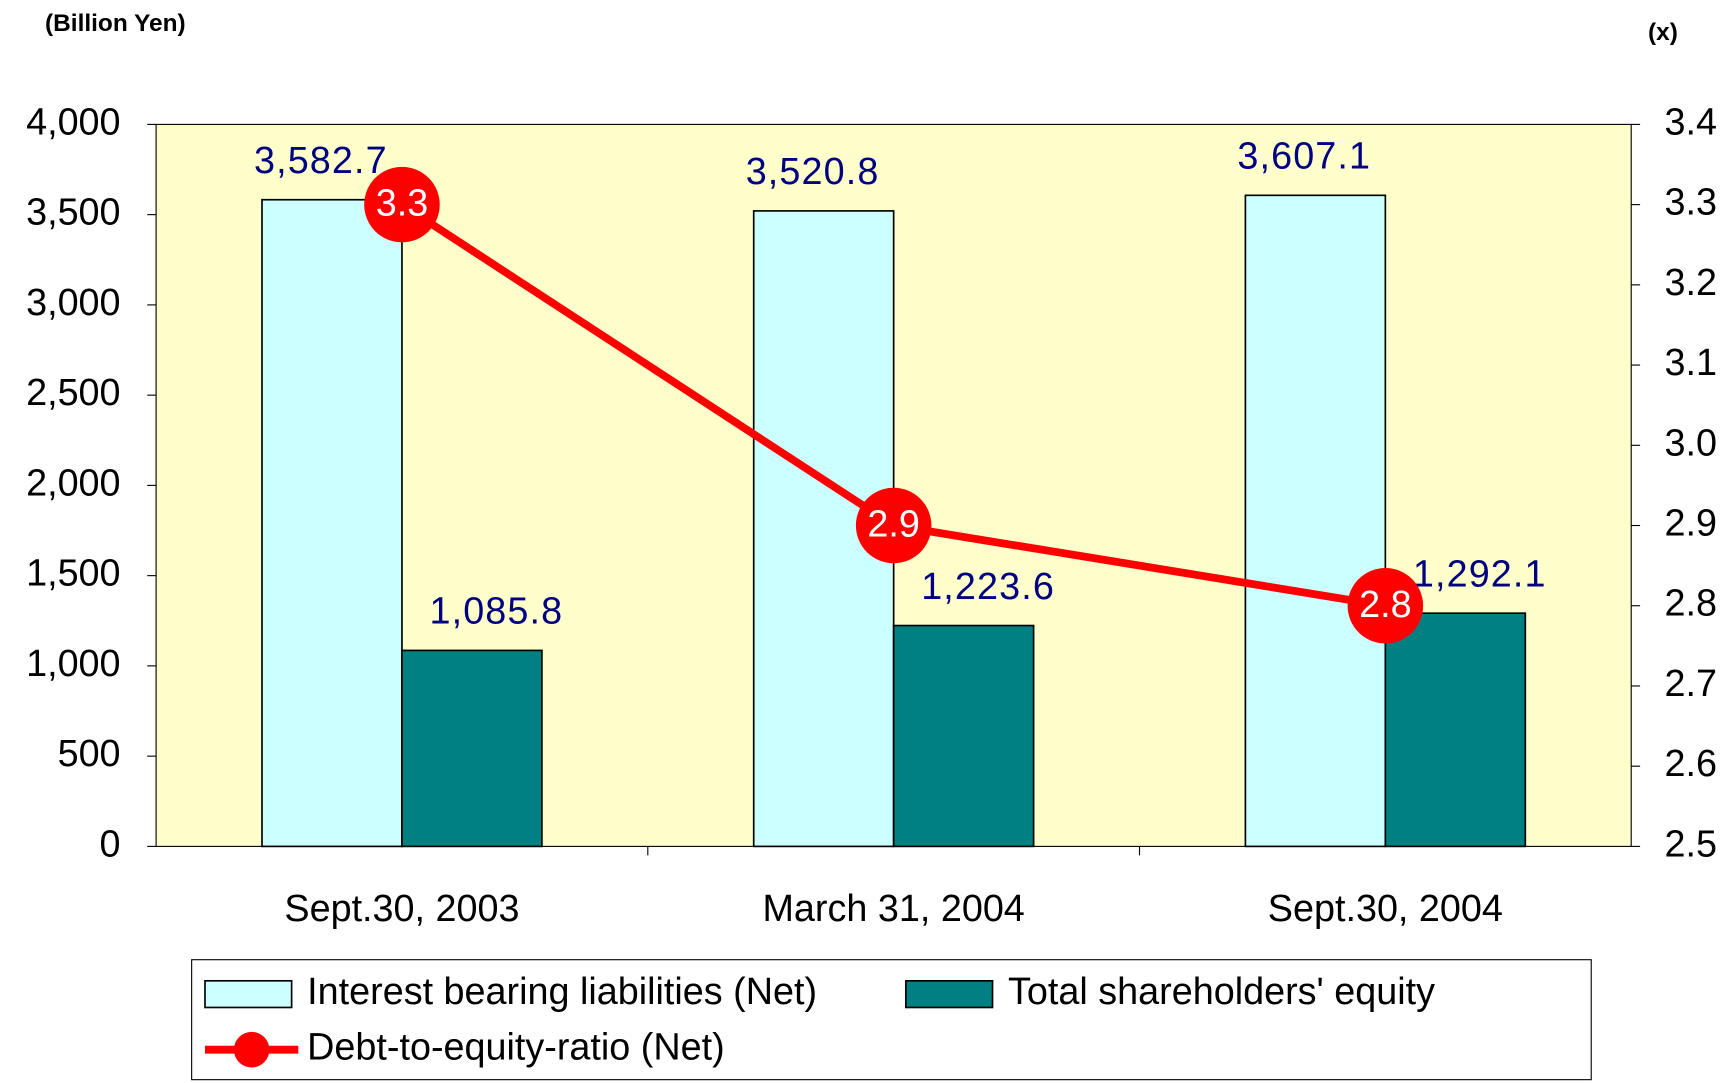  Describe the element at coordinates (73, 213) in the screenshot. I see `y-tick-label: 3,500` at that location.